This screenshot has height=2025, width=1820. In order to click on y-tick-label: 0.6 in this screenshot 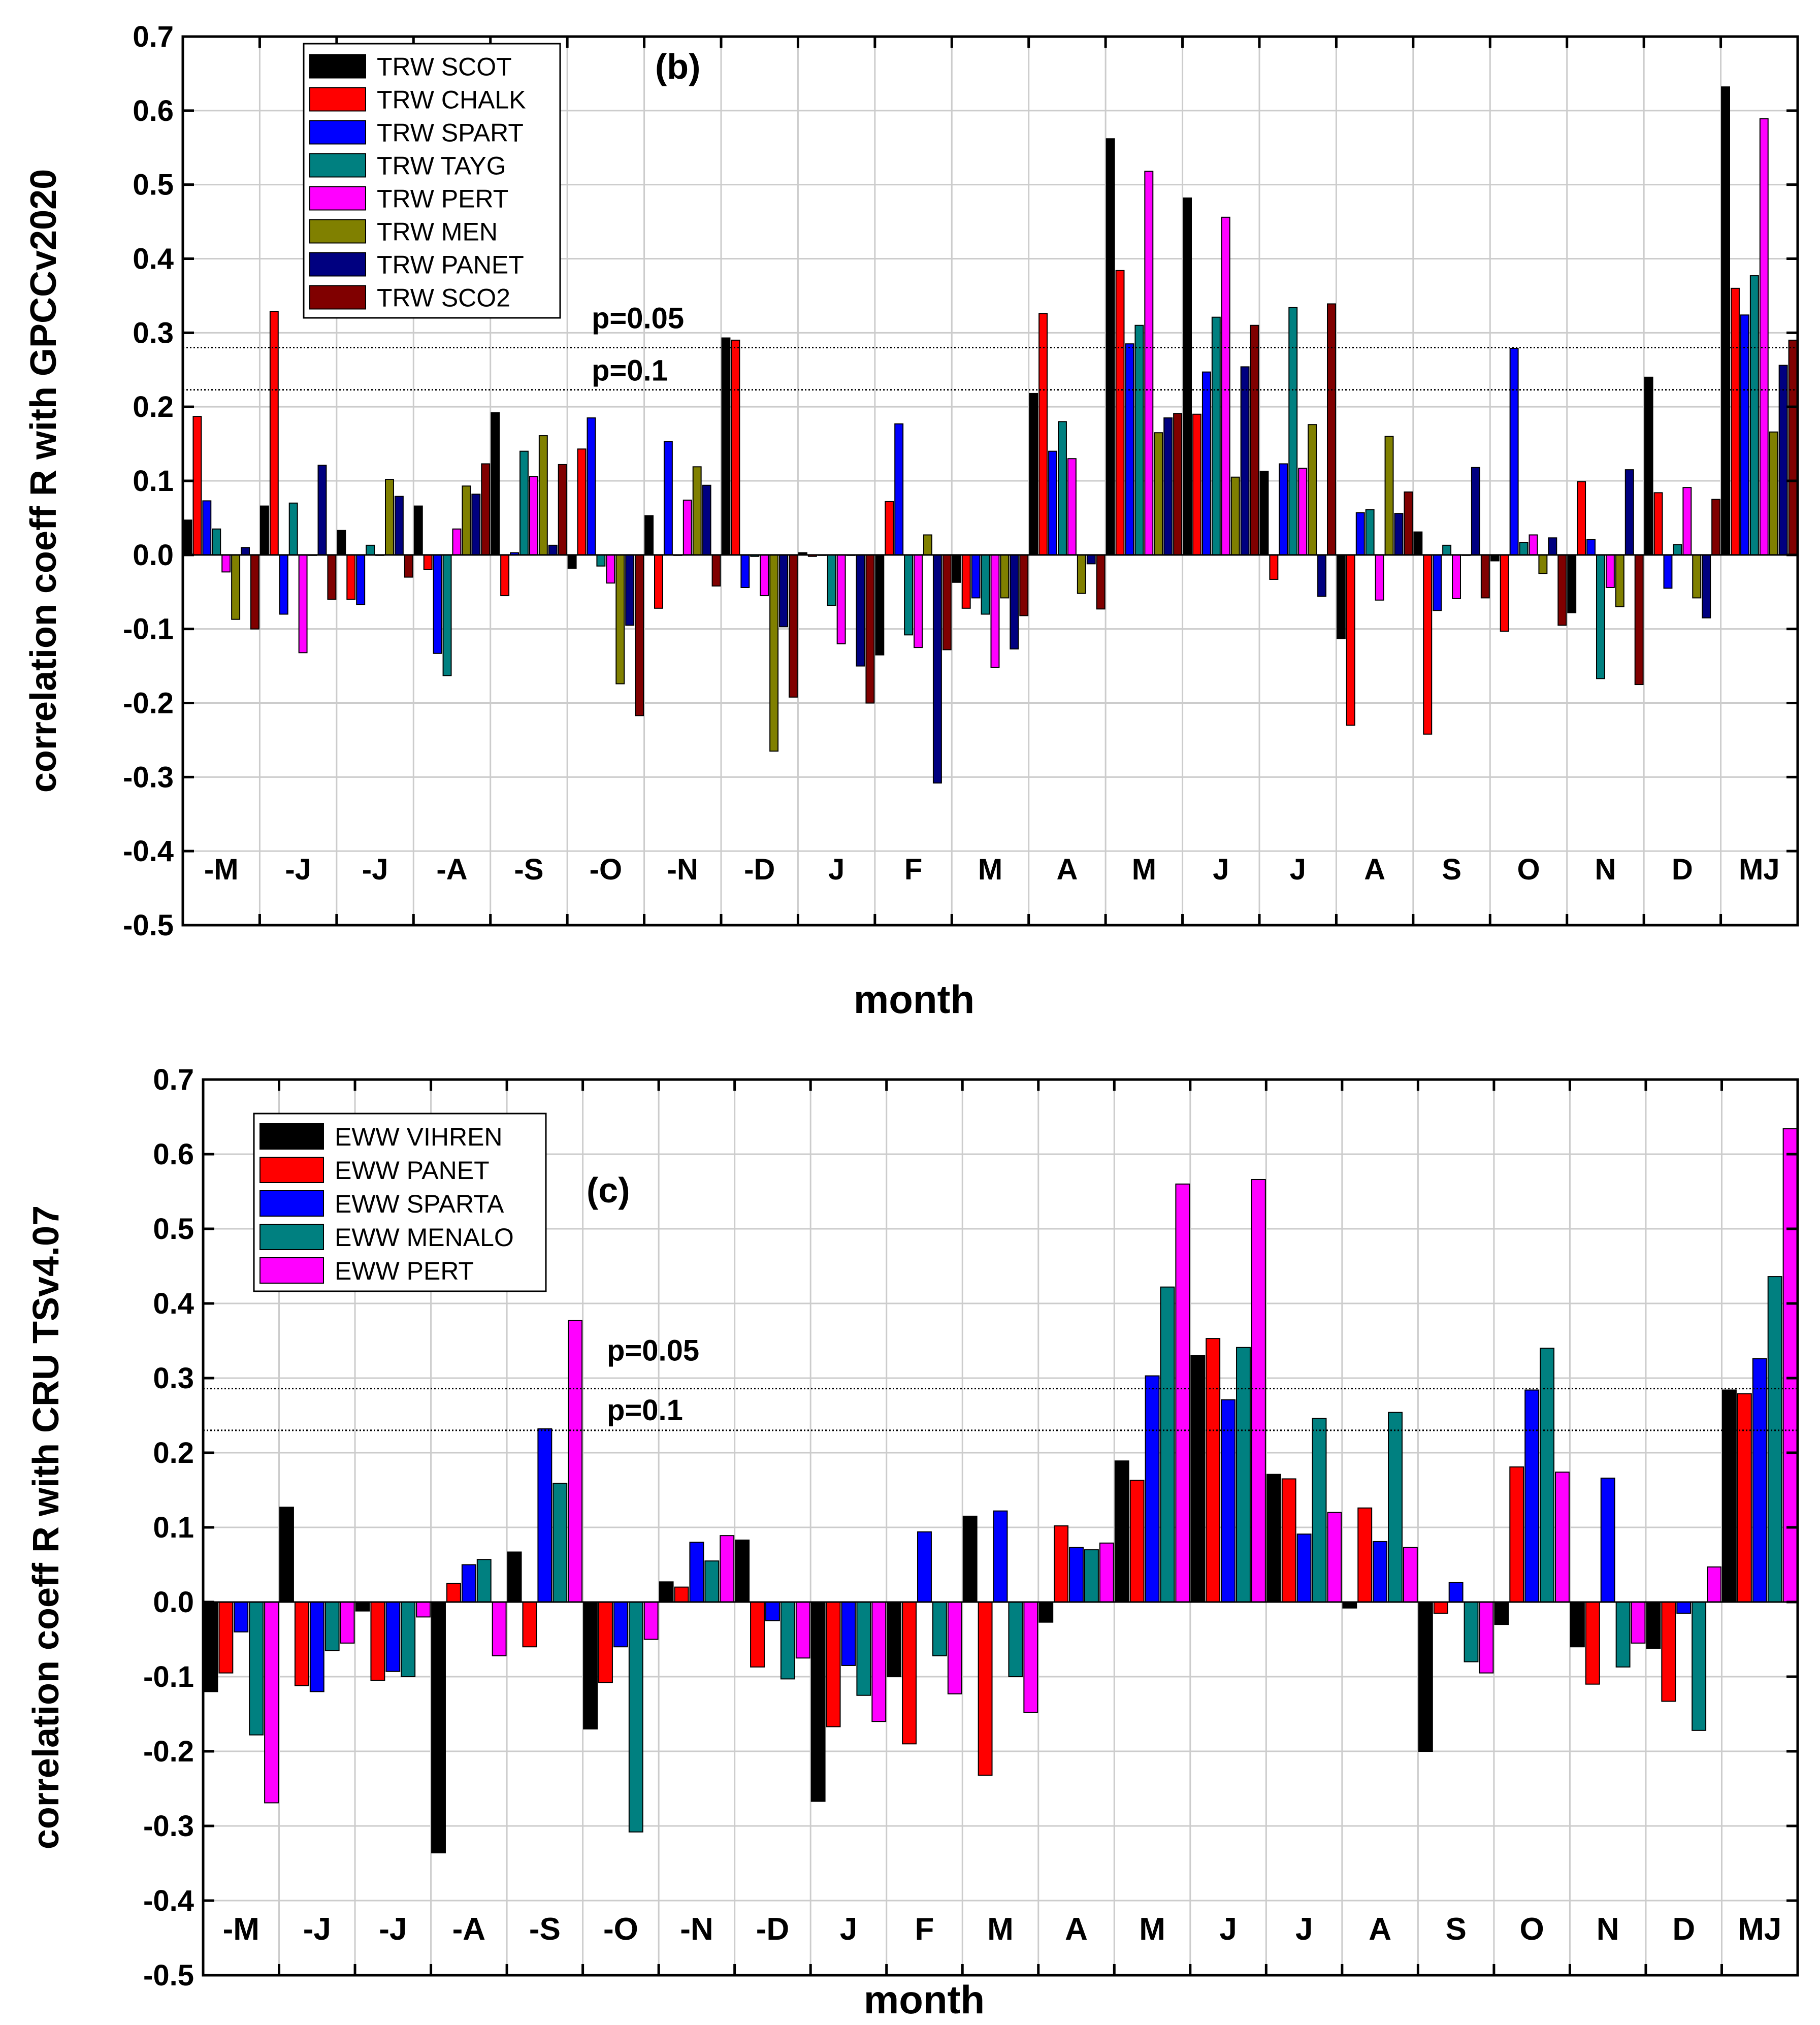, I will do `click(174, 1154)`.